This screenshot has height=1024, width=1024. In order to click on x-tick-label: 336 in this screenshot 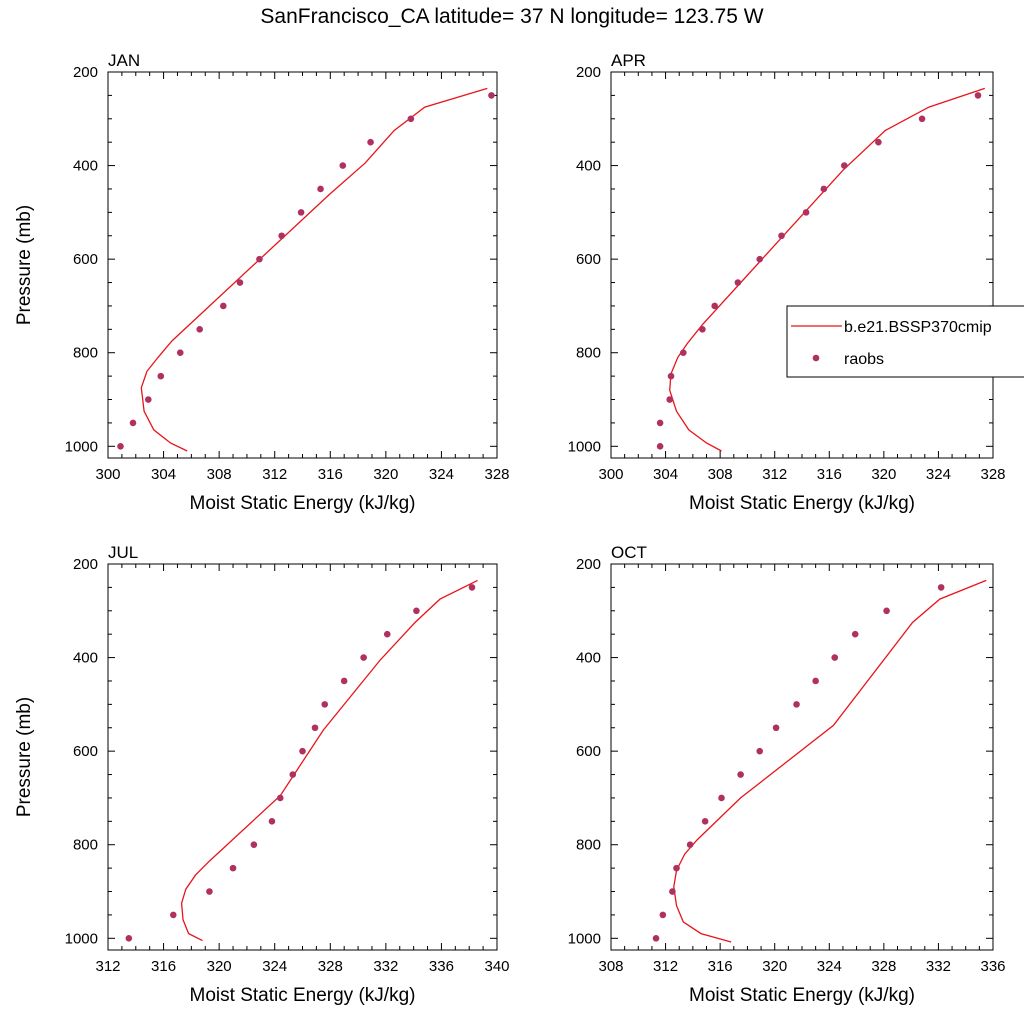, I will do `click(992, 966)`.